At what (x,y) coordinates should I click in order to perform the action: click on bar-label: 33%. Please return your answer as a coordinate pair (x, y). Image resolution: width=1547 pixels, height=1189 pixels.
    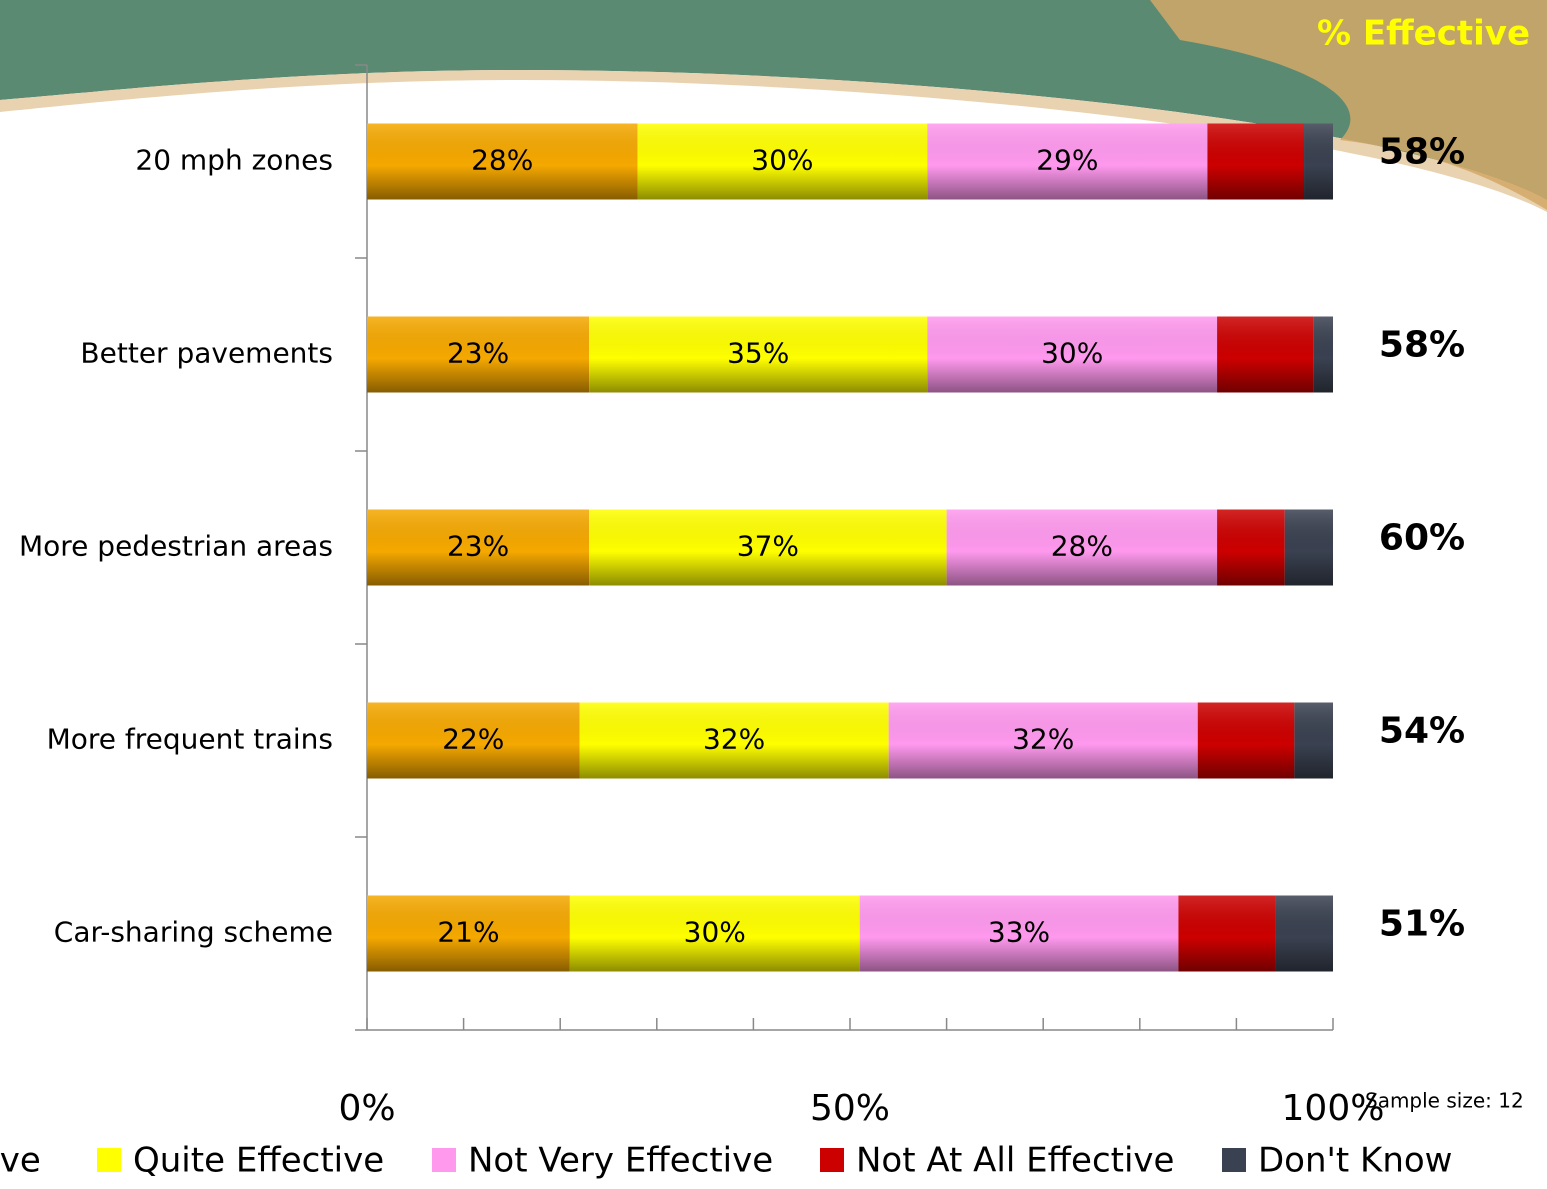
    Looking at the image, I should click on (1019, 932).